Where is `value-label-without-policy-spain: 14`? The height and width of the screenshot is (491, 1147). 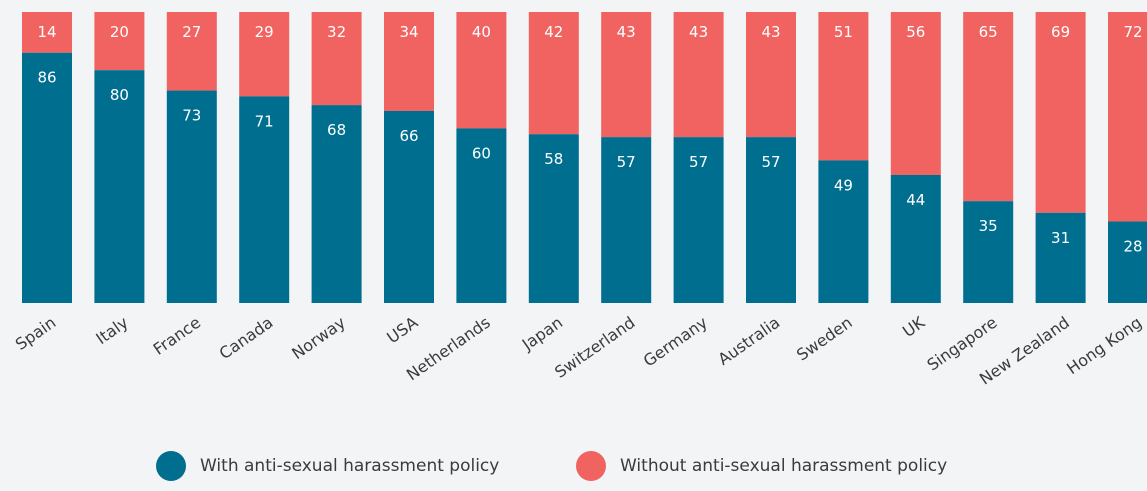
value-label-without-policy-spain: 14 is located at coordinates (46, 32).